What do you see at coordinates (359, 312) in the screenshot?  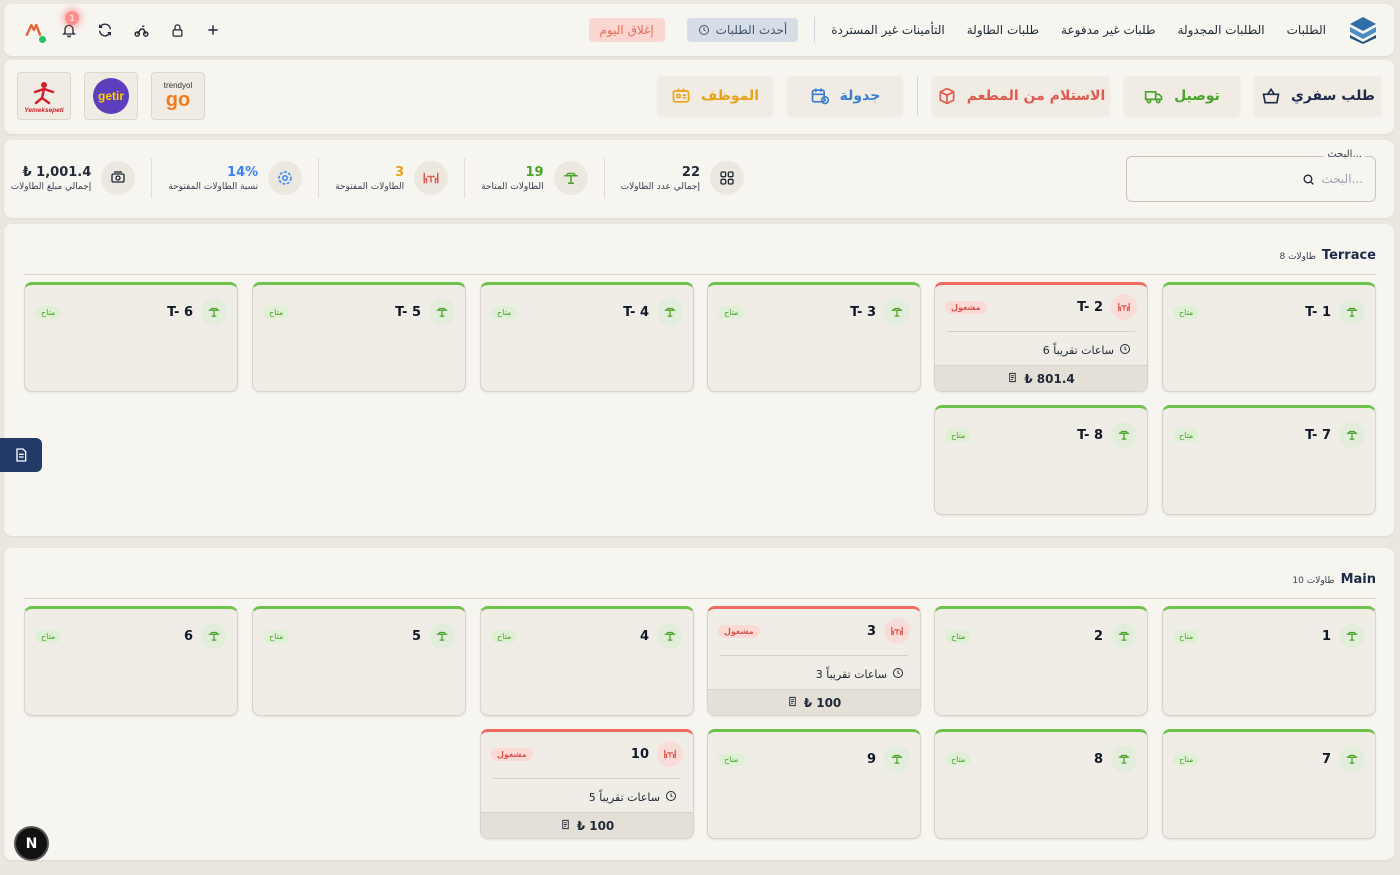 I see `table-card-header: T- 5 متاح` at bounding box center [359, 312].